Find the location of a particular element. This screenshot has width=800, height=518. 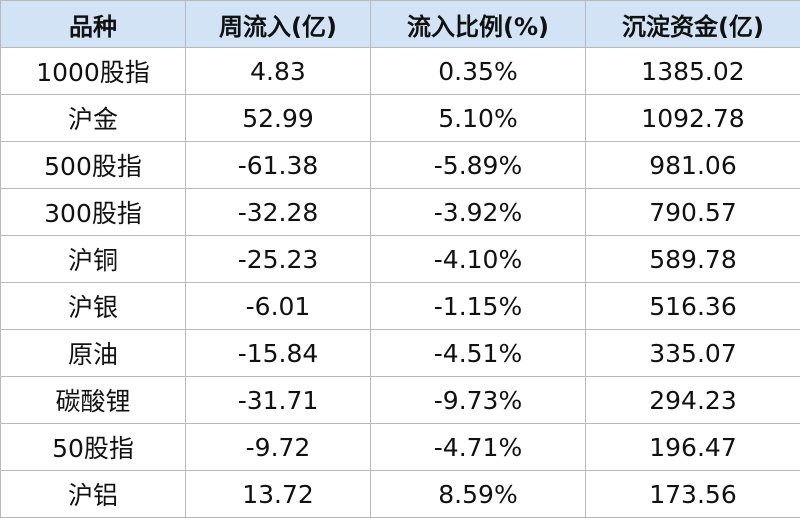

table-row: 碳酸锂 -31.71 -9.73% 294.23 is located at coordinates (400, 400).